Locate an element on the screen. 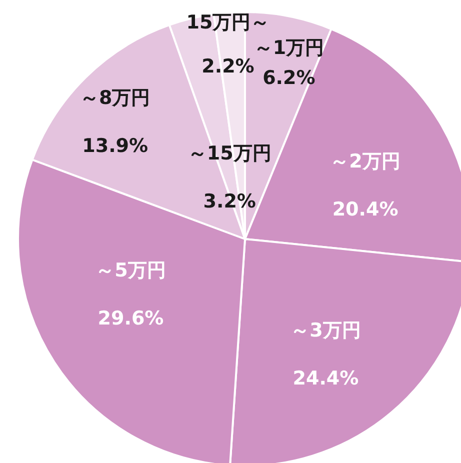  slice-label: ～5万円 is located at coordinates (131, 271).